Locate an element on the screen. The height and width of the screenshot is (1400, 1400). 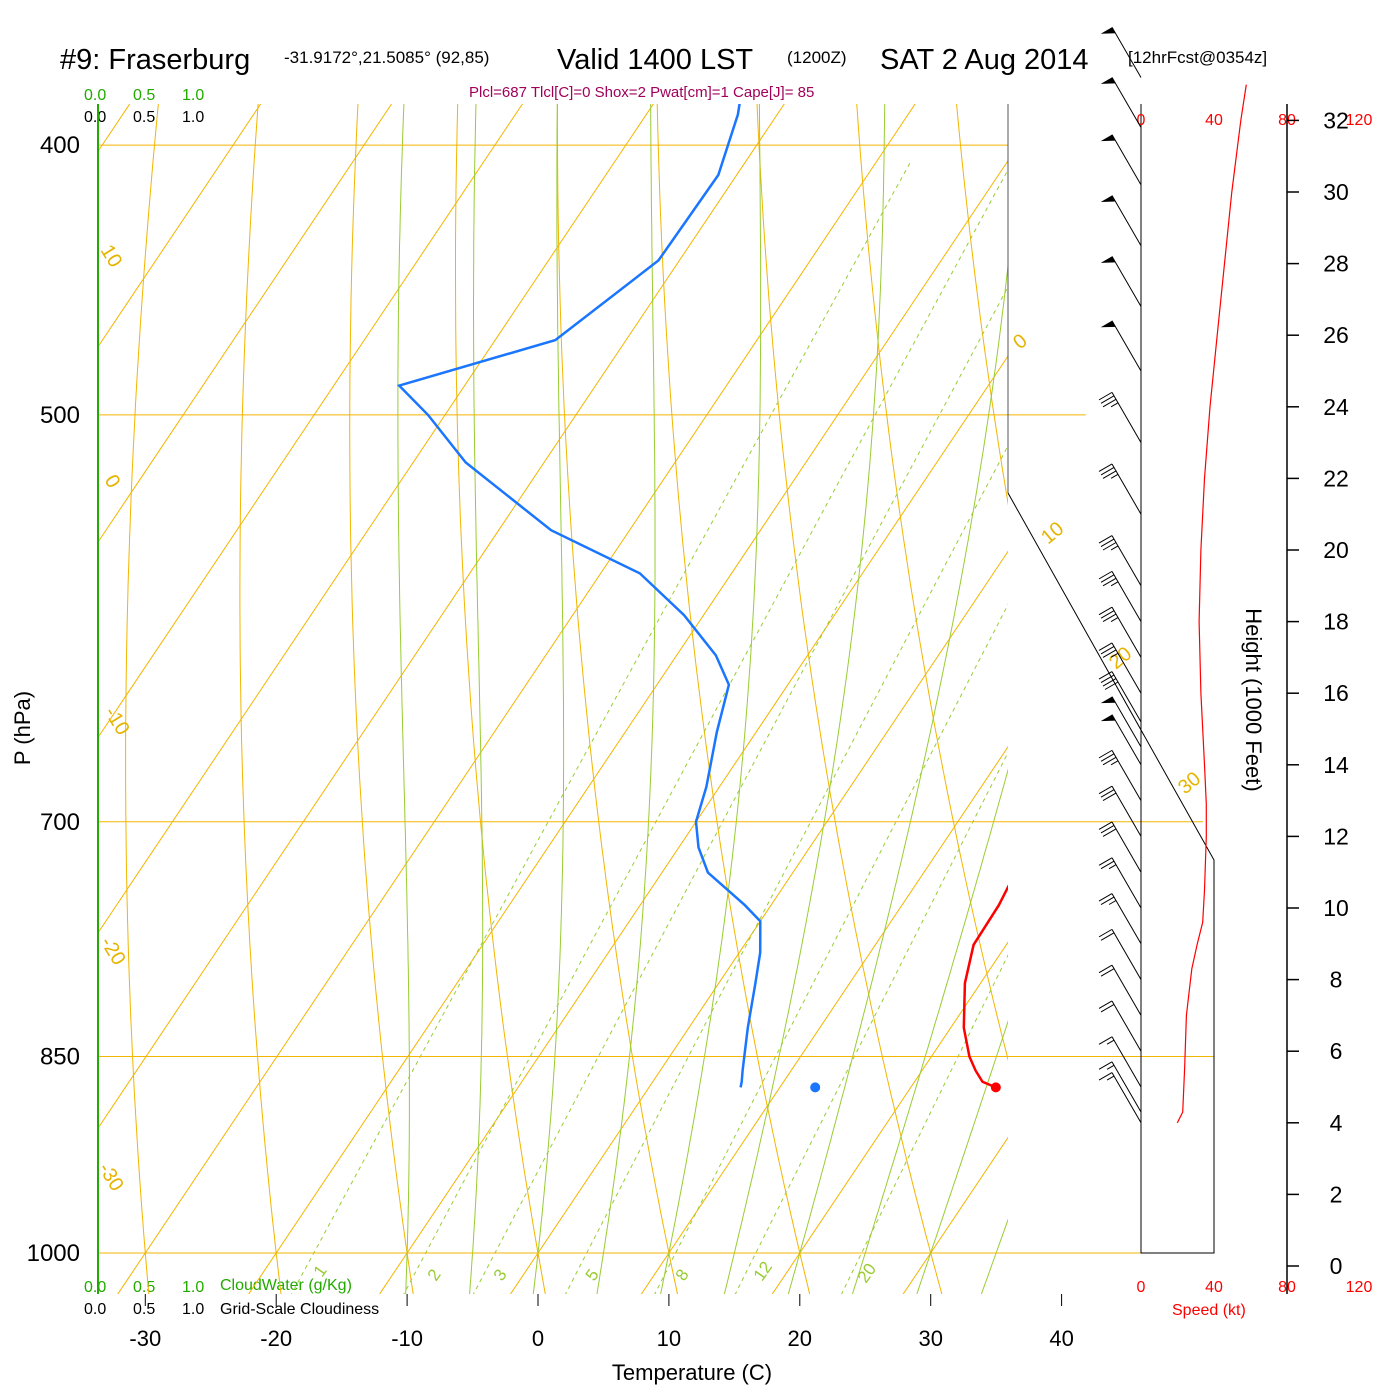
utc-time: (1200Z) is located at coordinates (817, 57).